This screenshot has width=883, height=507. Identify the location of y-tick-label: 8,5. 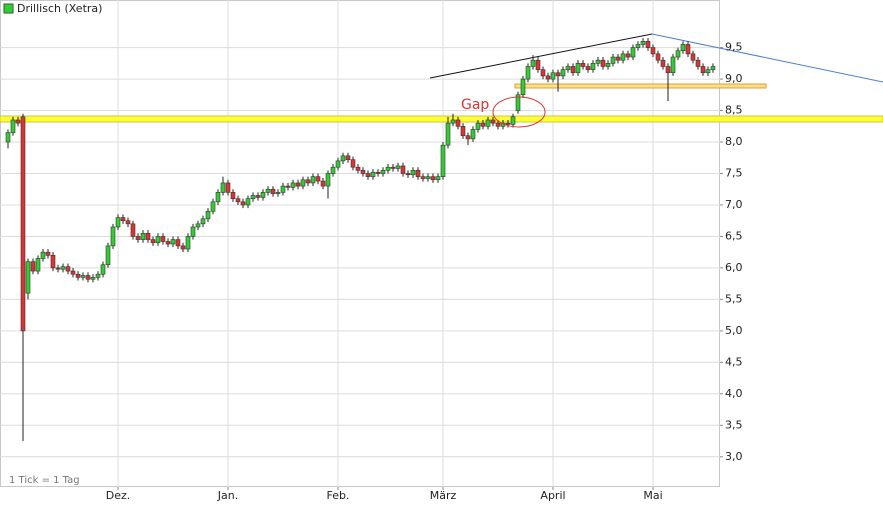
(734, 110).